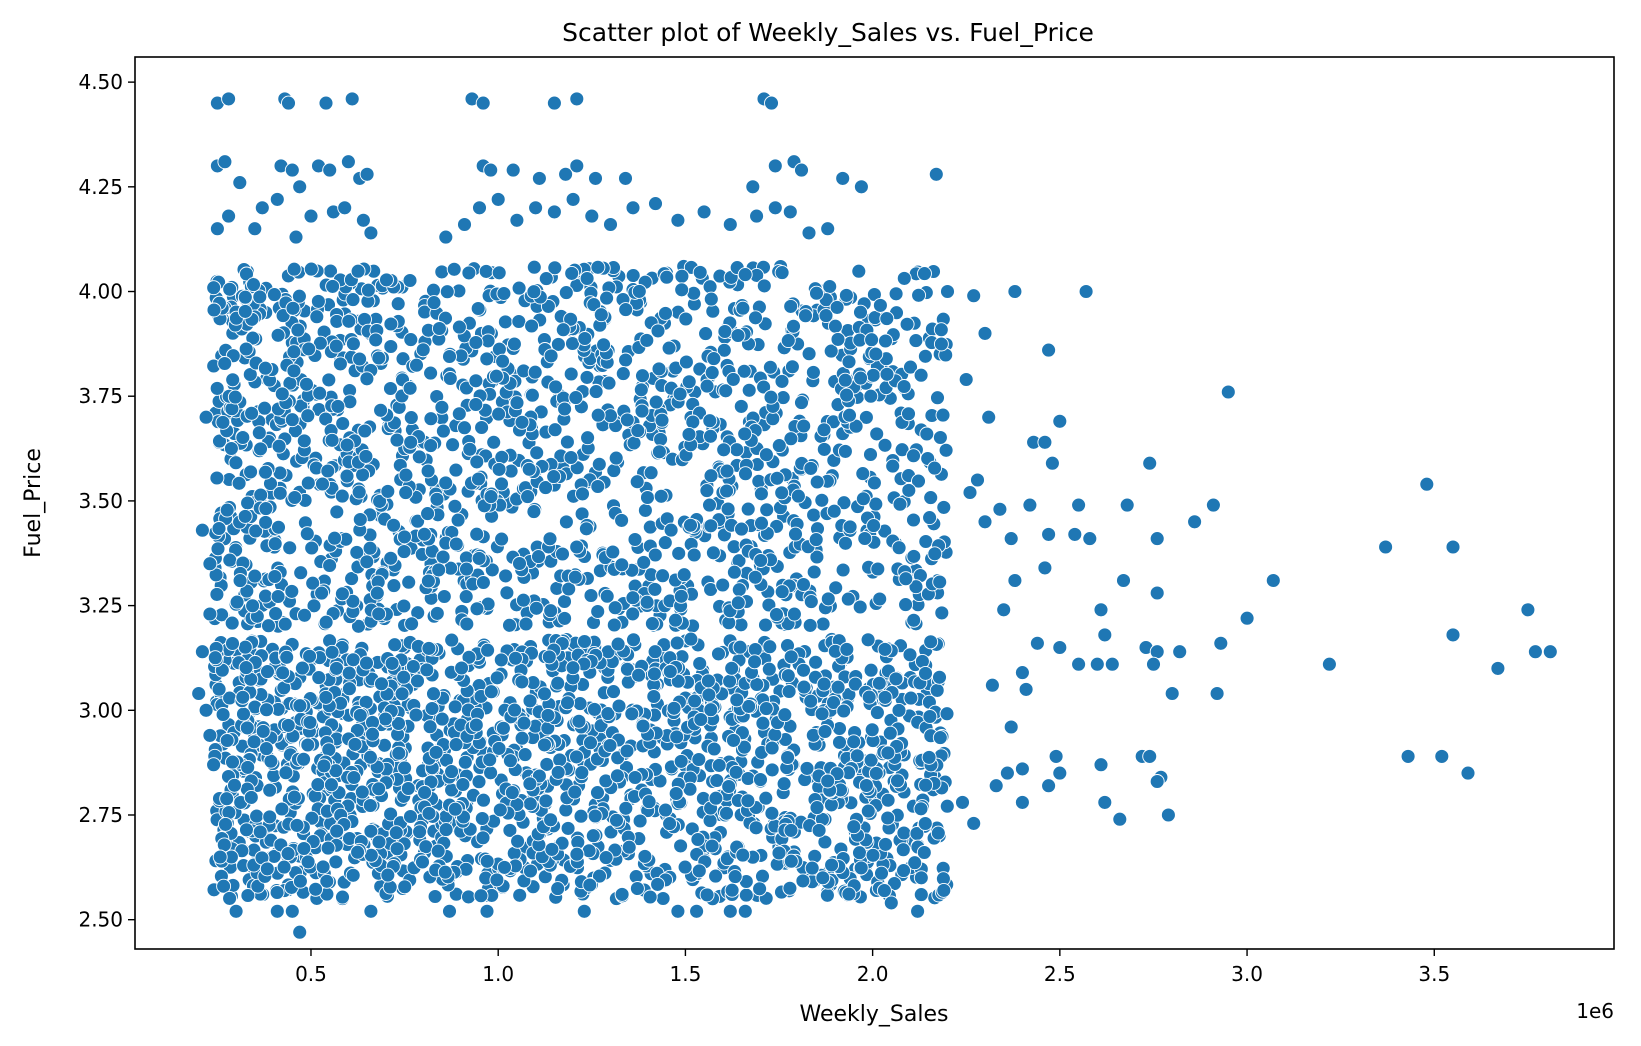 The width and height of the screenshot is (1641, 1046). Describe the element at coordinates (100, 187) in the screenshot. I see `y-tick-label: 4.25` at that location.